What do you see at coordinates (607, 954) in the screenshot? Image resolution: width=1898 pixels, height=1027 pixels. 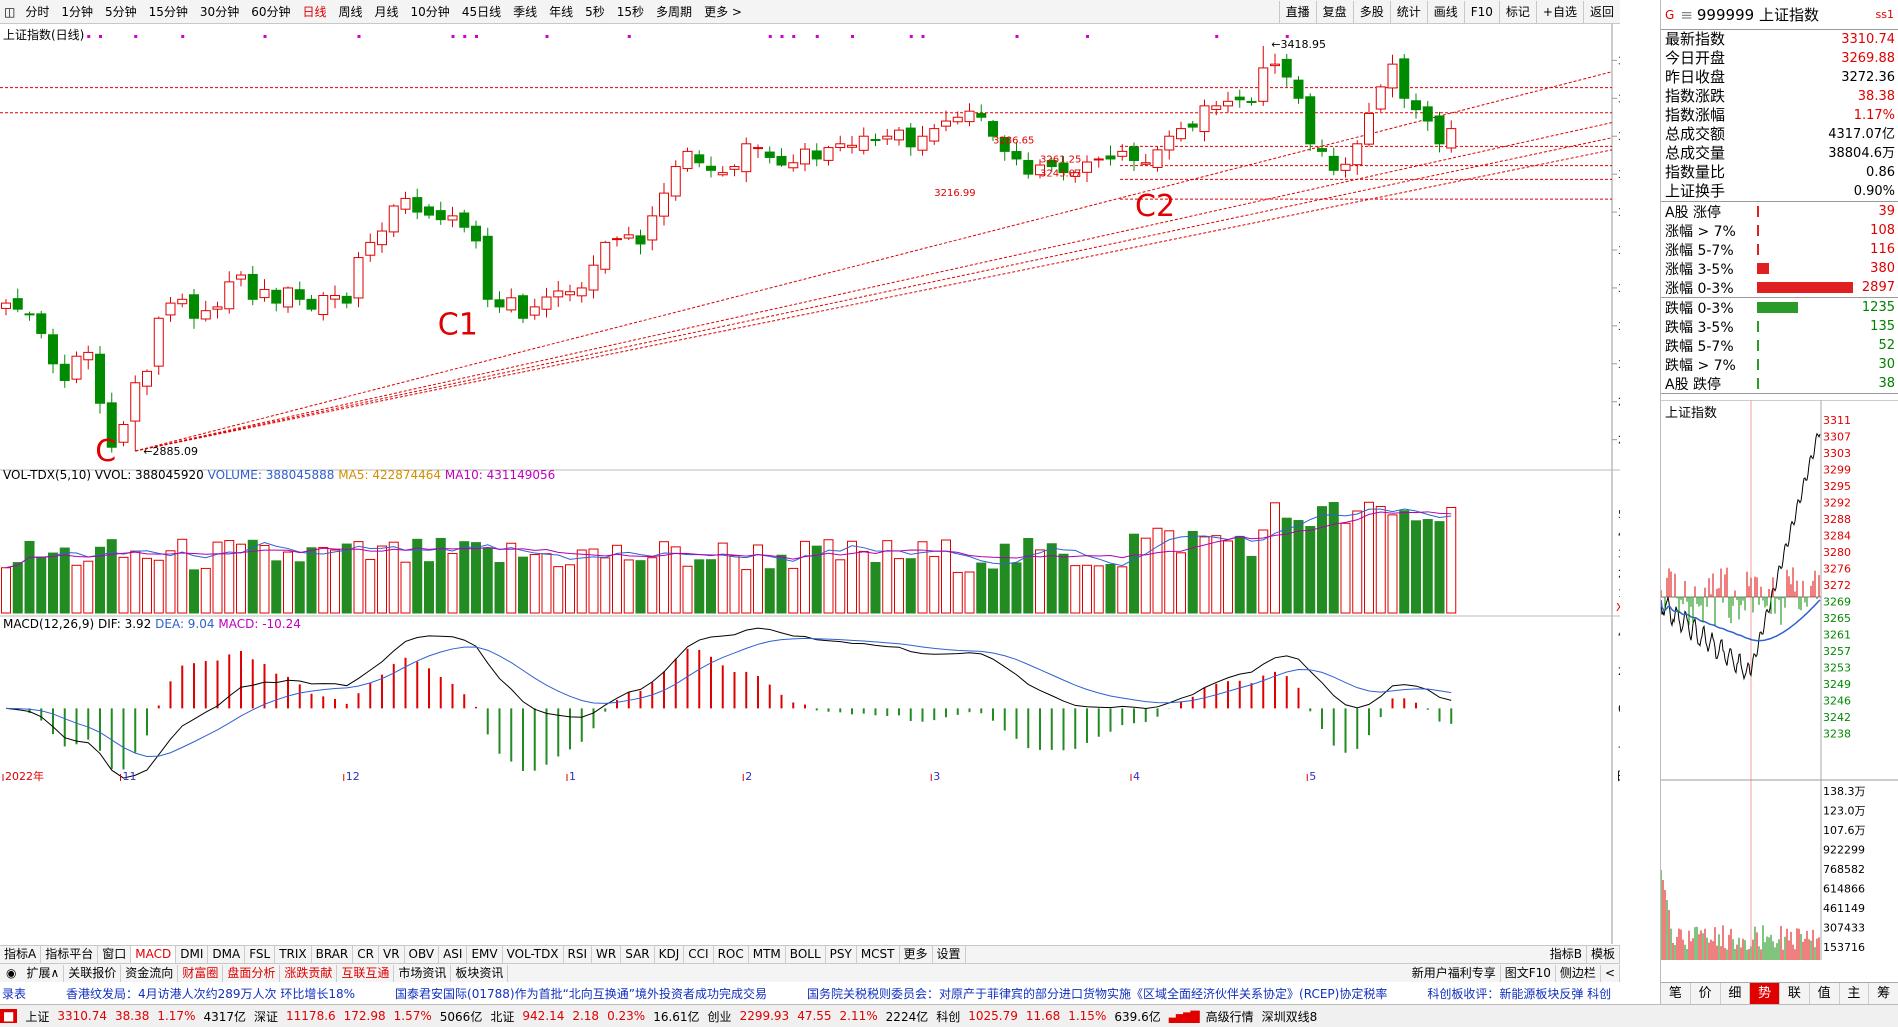 I see `indicator-tab-16: WR` at bounding box center [607, 954].